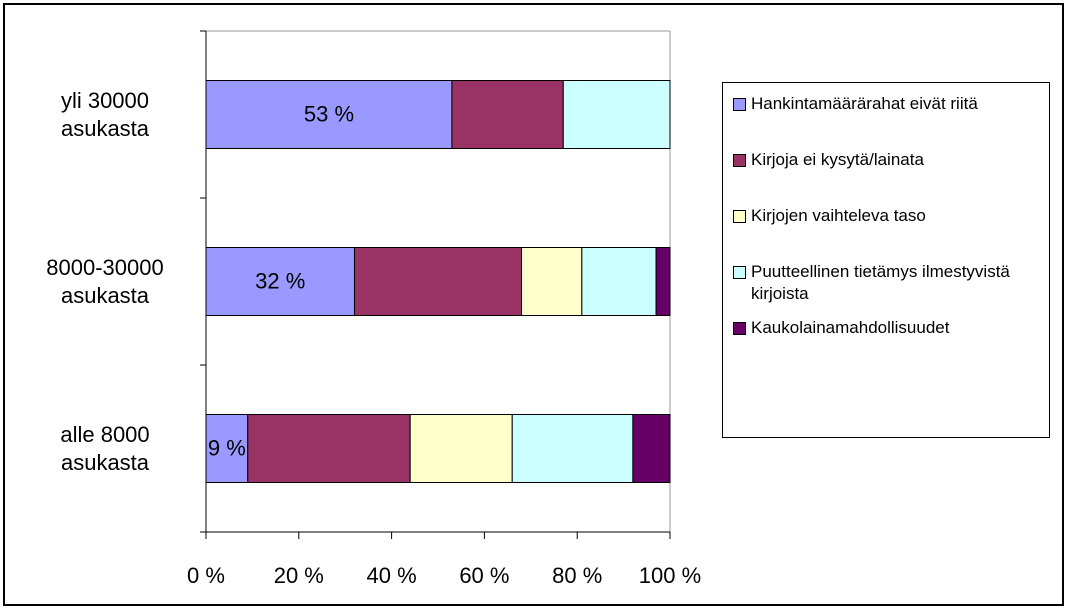  I want to click on legend-label: Hankintamäärärahat eivät riitä, so click(864, 103).